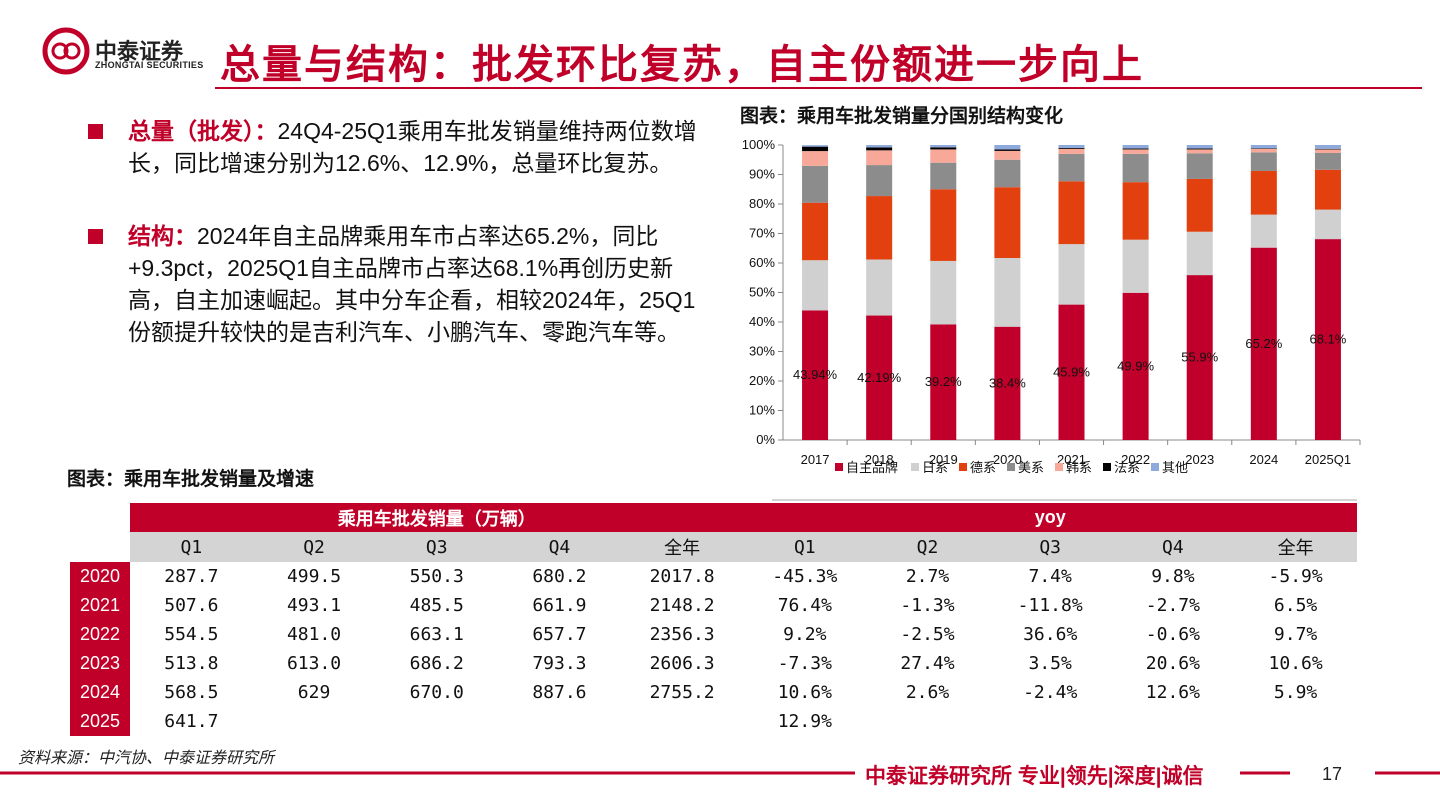  I want to click on y-tick-label: 0%, so click(765, 439).